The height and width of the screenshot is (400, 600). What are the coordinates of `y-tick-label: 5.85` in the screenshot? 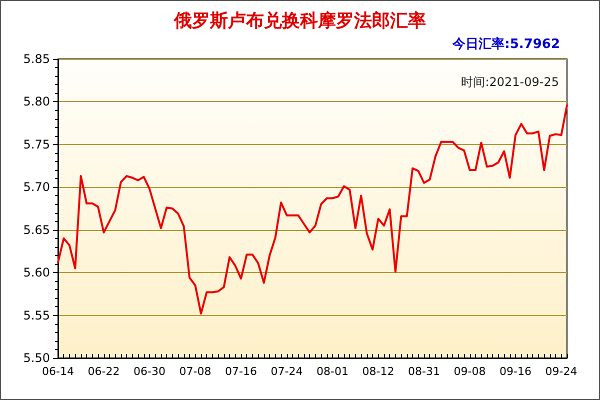 It's located at (36, 59).